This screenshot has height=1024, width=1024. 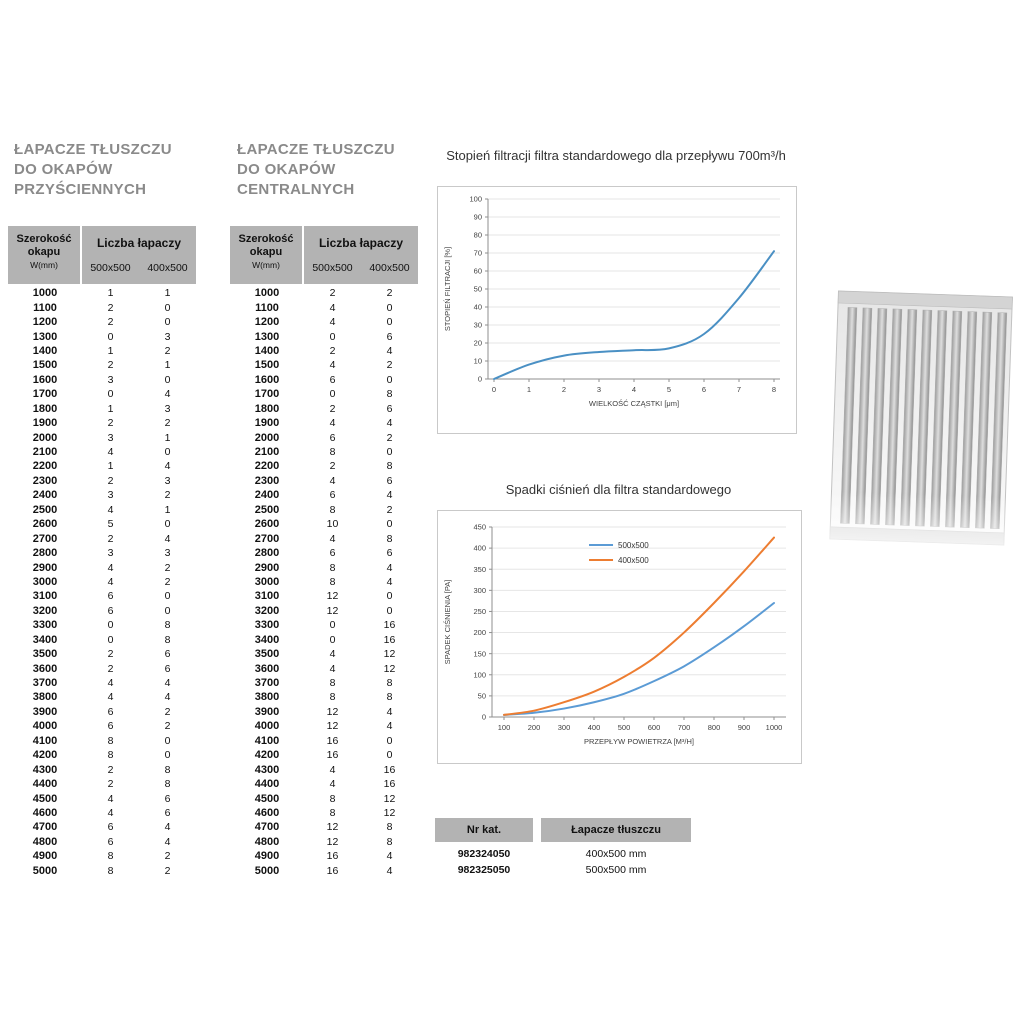 What do you see at coordinates (102, 798) in the screenshot?
I see `table-row: 4500 4 6` at bounding box center [102, 798].